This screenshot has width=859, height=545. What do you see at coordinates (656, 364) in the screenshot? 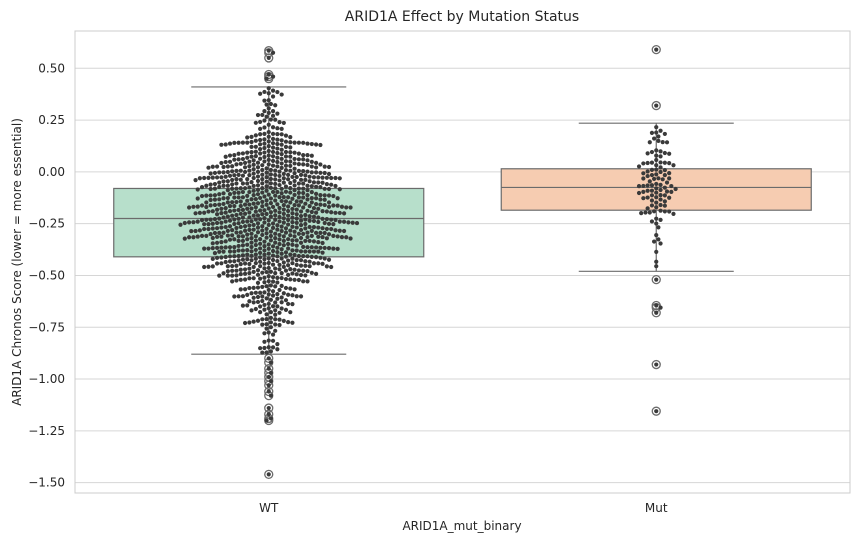
I see `outlier-marker` at bounding box center [656, 364].